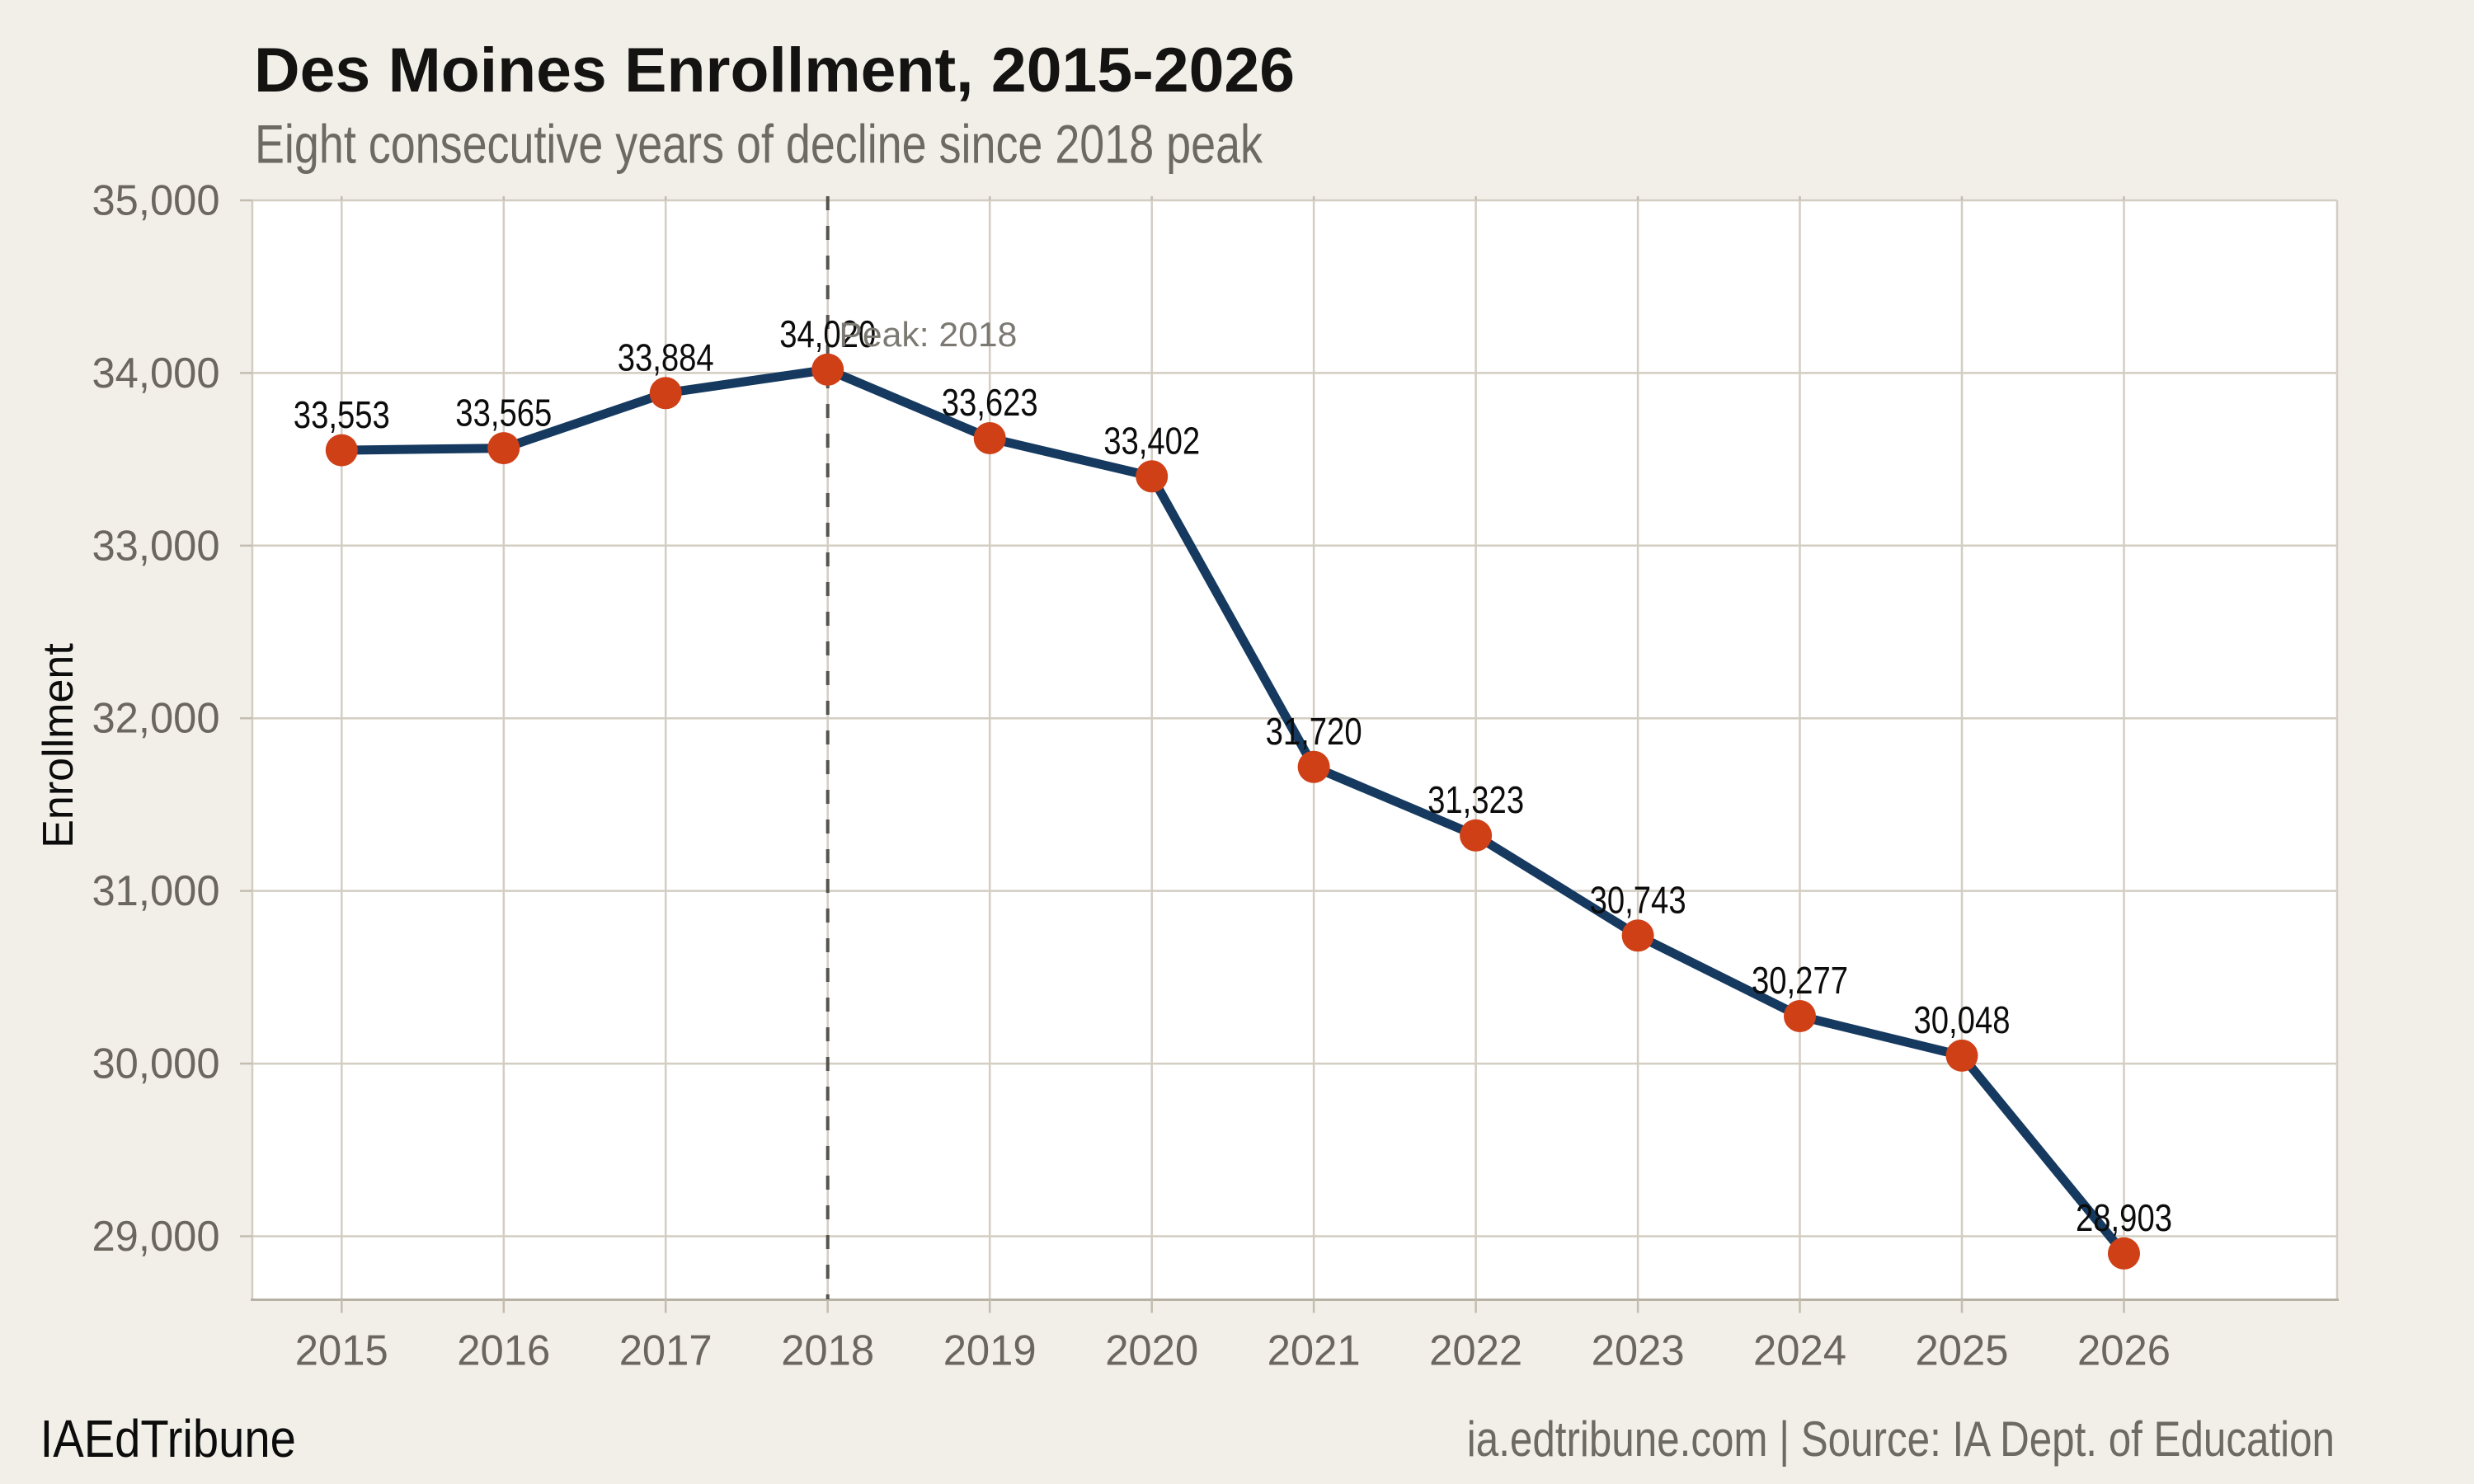 This screenshot has height=1484, width=2474. What do you see at coordinates (156, 891) in the screenshot?
I see `svg-text: 31,000` at bounding box center [156, 891].